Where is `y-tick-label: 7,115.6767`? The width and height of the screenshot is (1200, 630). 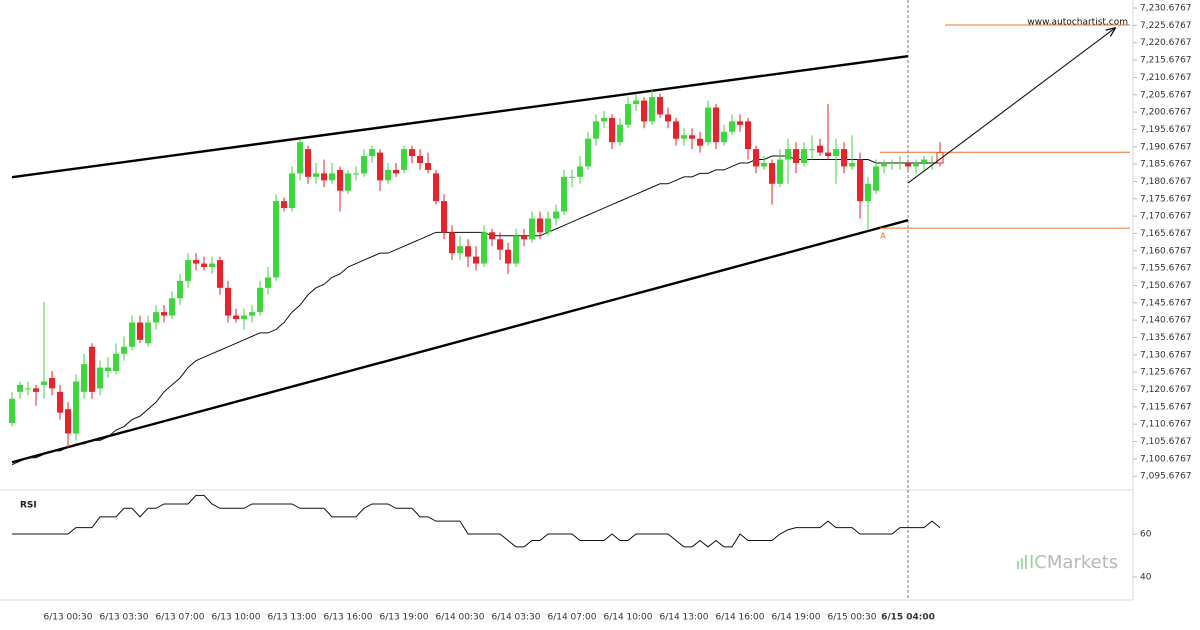
y-tick-label: 7,115.6767 is located at coordinates (1166, 407).